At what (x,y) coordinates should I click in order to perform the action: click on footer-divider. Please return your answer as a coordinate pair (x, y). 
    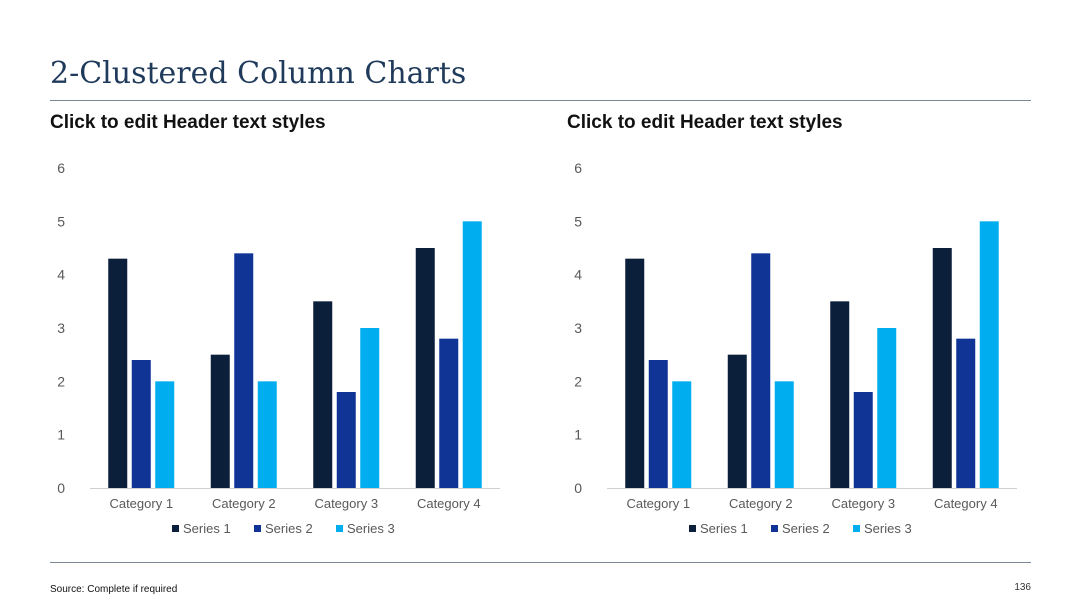
    Looking at the image, I should click on (540, 562).